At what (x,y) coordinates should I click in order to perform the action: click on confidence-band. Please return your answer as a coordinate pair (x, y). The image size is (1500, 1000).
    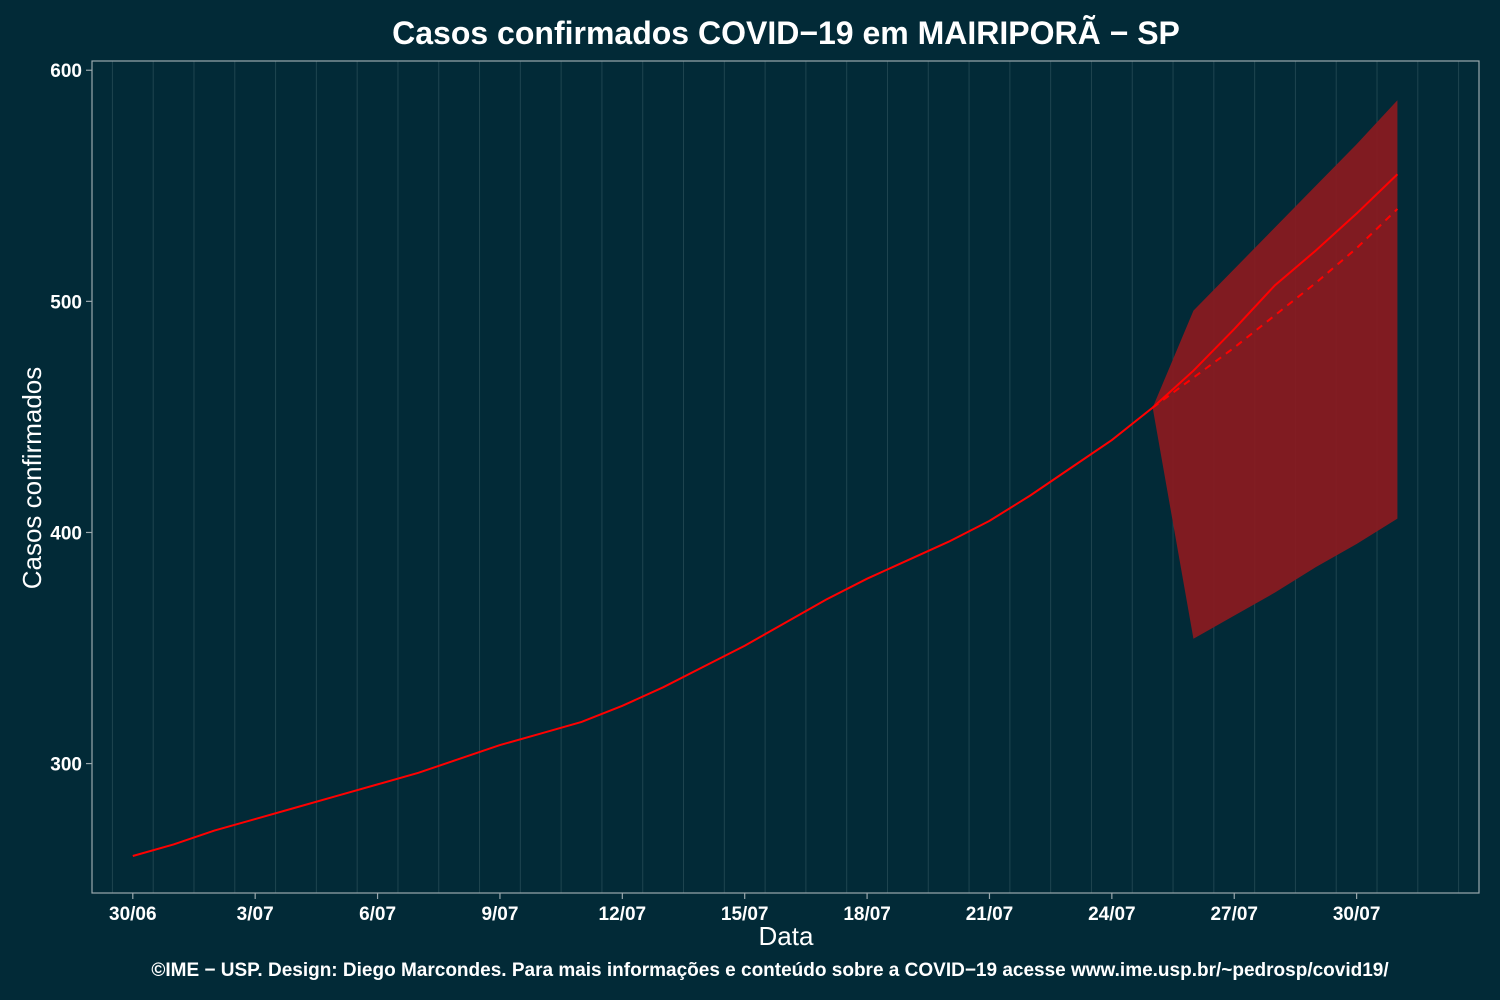
    Looking at the image, I should click on (1275, 369).